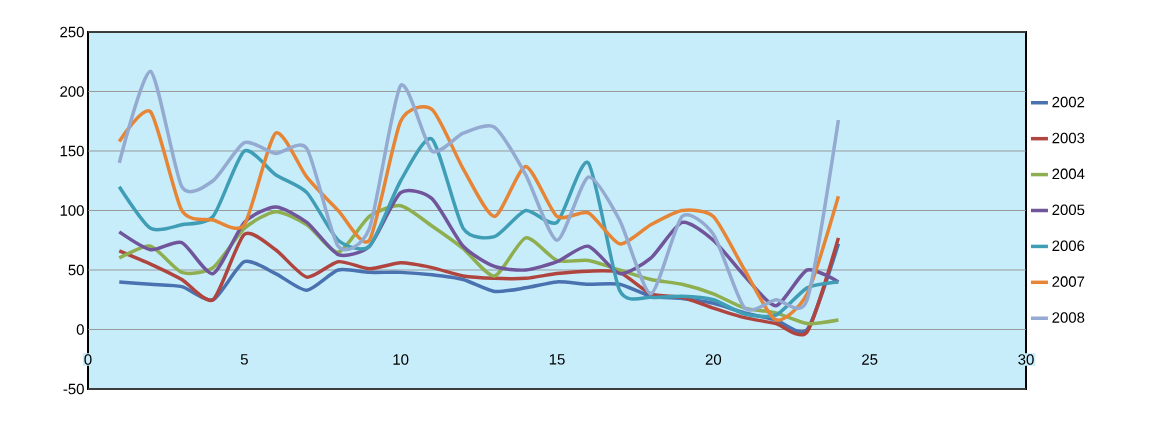 Image resolution: width=1152 pixels, height=423 pixels. I want to click on x-tick-label: 15, so click(557, 359).